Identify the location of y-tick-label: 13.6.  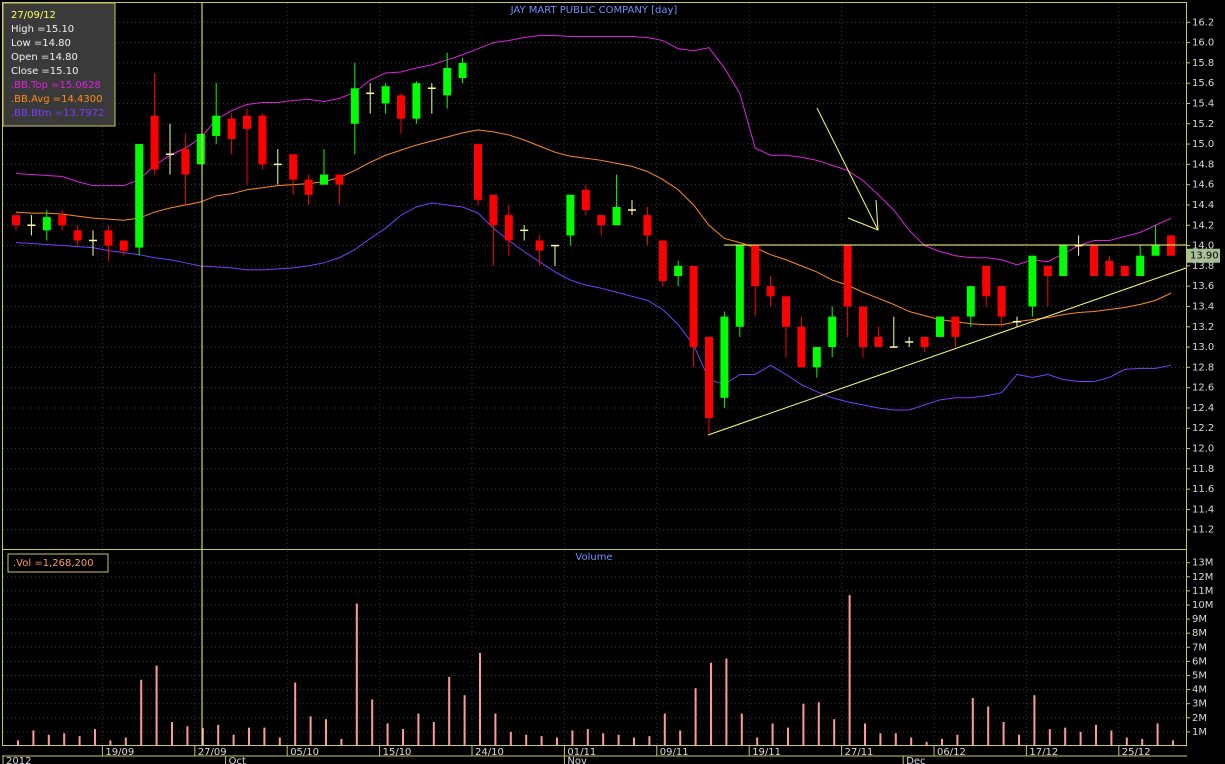
(1203, 286).